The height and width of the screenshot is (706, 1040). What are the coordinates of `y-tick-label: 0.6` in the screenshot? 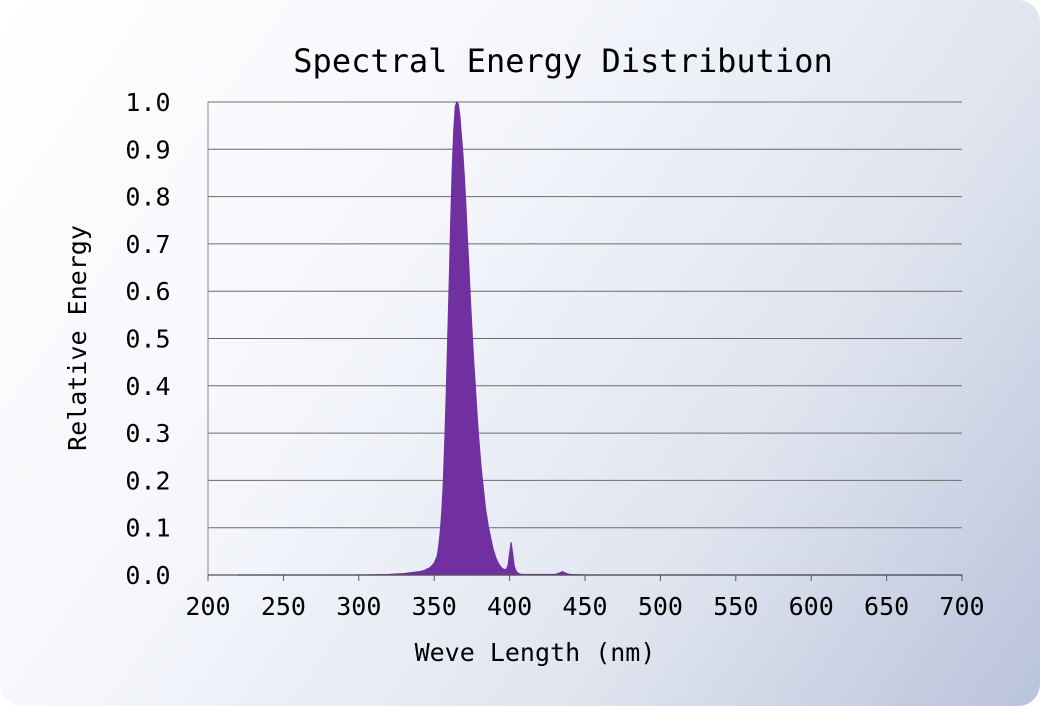 It's located at (147, 291).